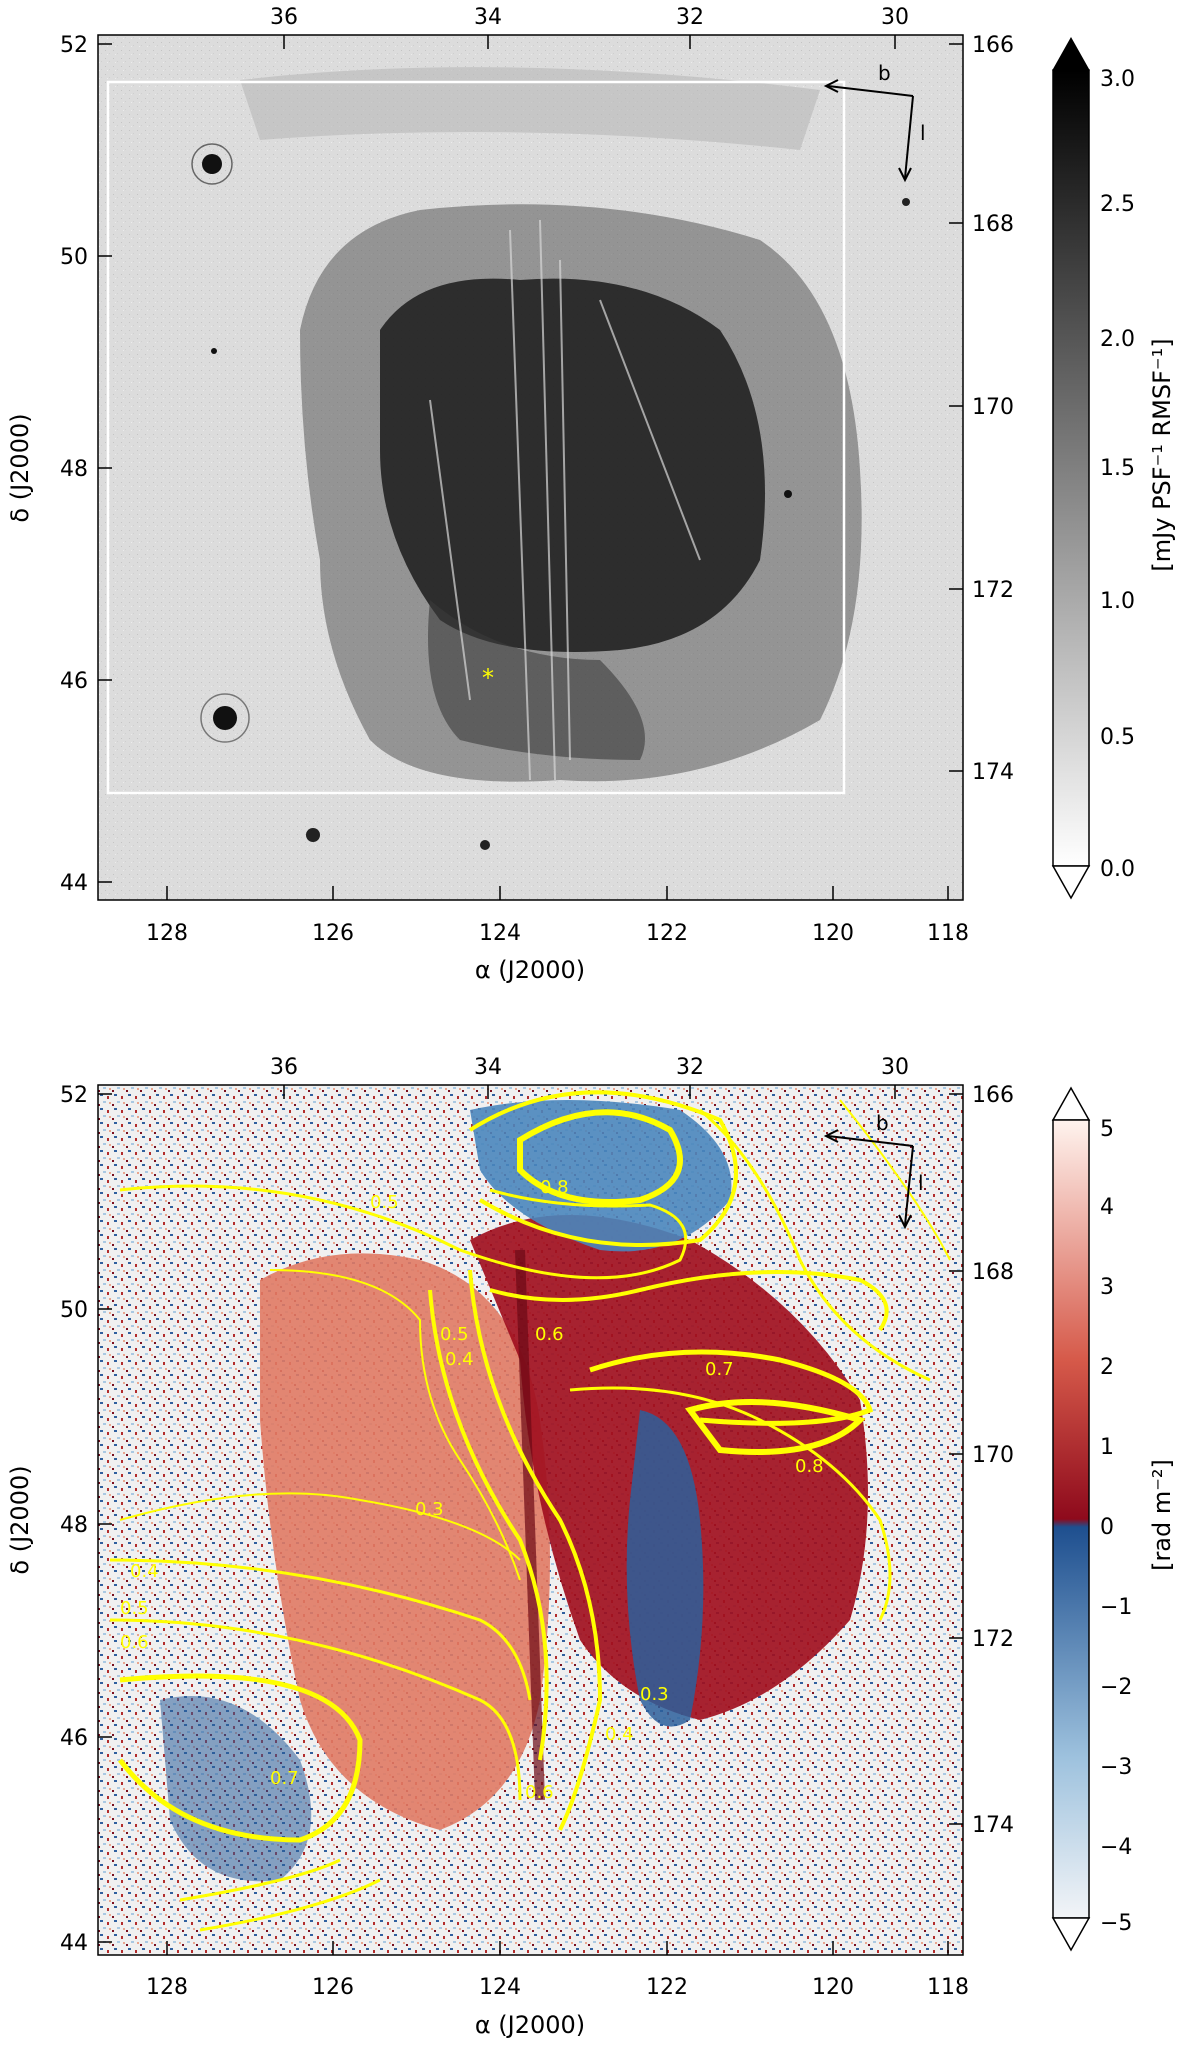 The height and width of the screenshot is (2046, 1200). What do you see at coordinates (429, 1509) in the screenshot?
I see `contour-label-7: 0.3` at bounding box center [429, 1509].